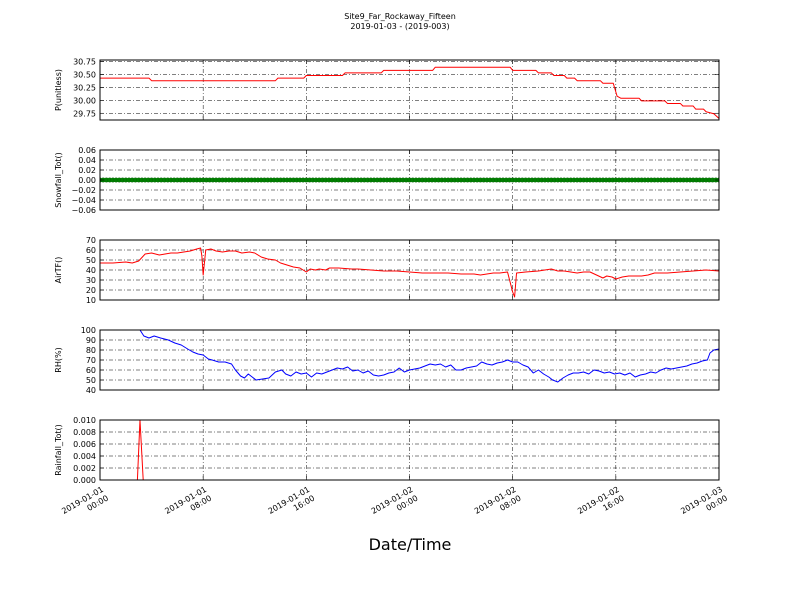  I want to click on x-tick-label: 2019-01-0116:00, so click(292, 505).